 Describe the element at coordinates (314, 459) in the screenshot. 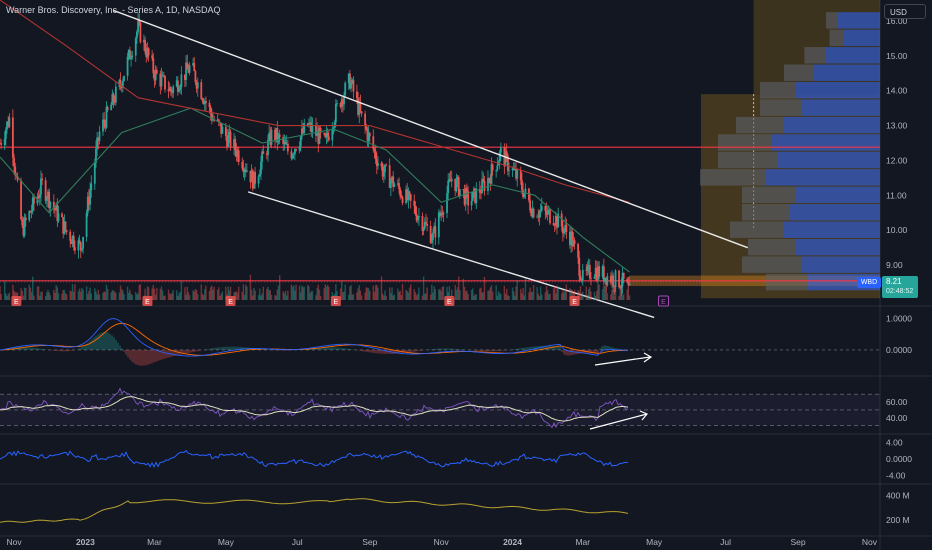

I see `oscillator-pane` at that location.